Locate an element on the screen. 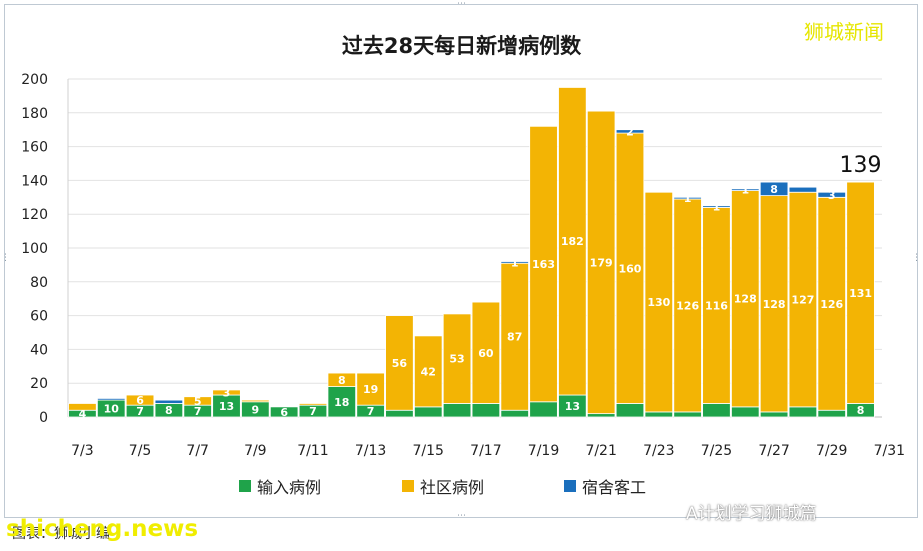 The height and width of the screenshot is (551, 923). bar-value-label: 42 is located at coordinates (428, 371).